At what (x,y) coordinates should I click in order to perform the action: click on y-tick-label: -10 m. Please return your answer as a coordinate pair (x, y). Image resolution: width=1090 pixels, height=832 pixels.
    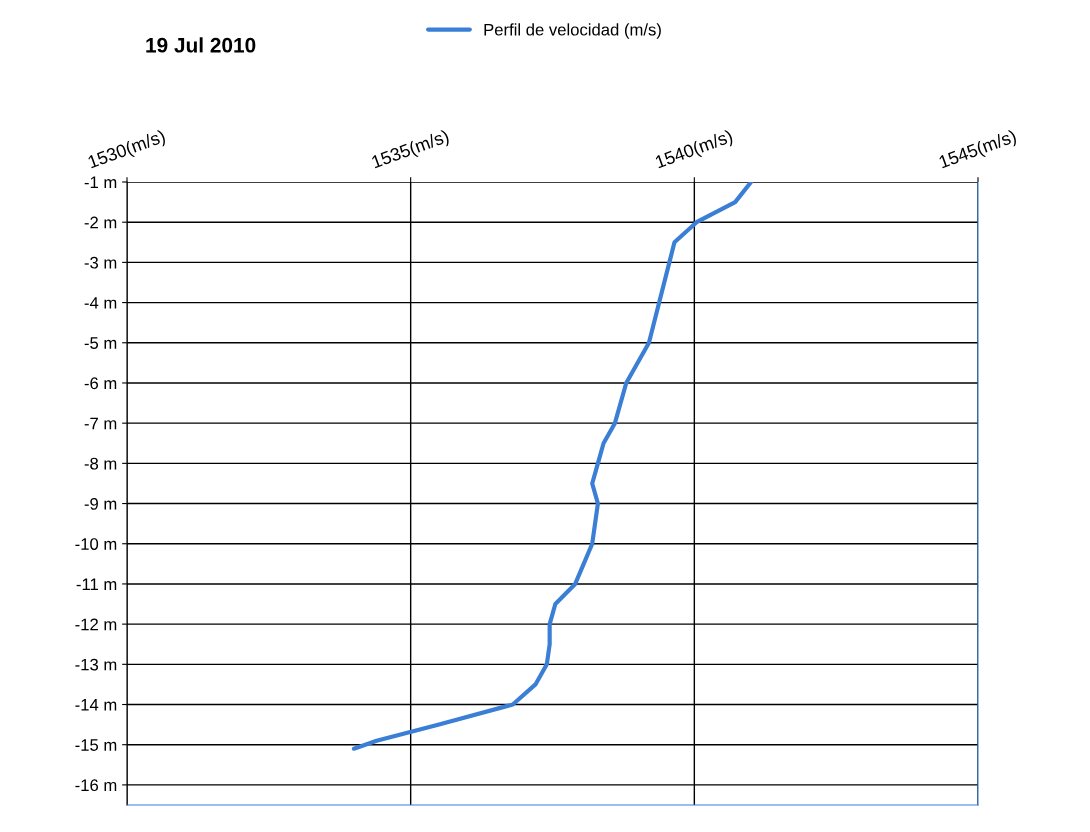
    Looking at the image, I should click on (96, 544).